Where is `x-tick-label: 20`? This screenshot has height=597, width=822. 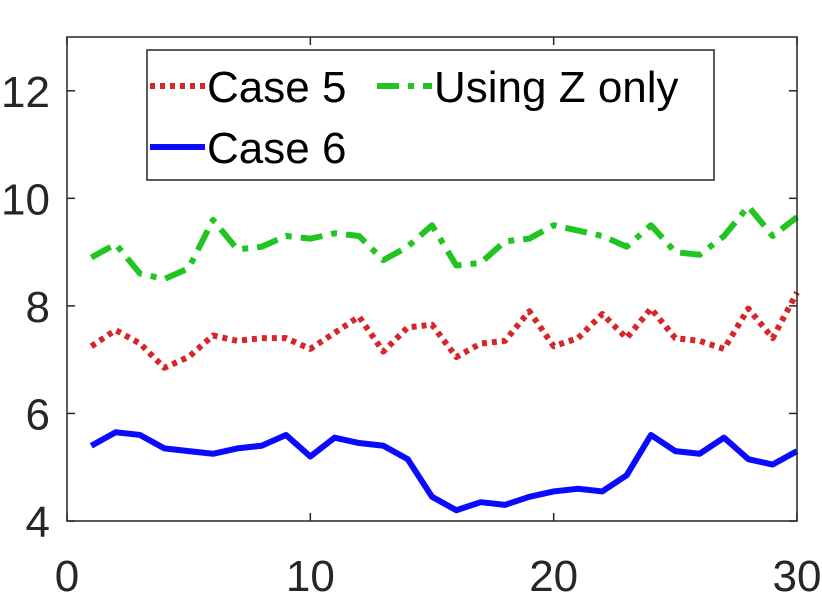 x-tick-label: 20 is located at coordinates (553, 574).